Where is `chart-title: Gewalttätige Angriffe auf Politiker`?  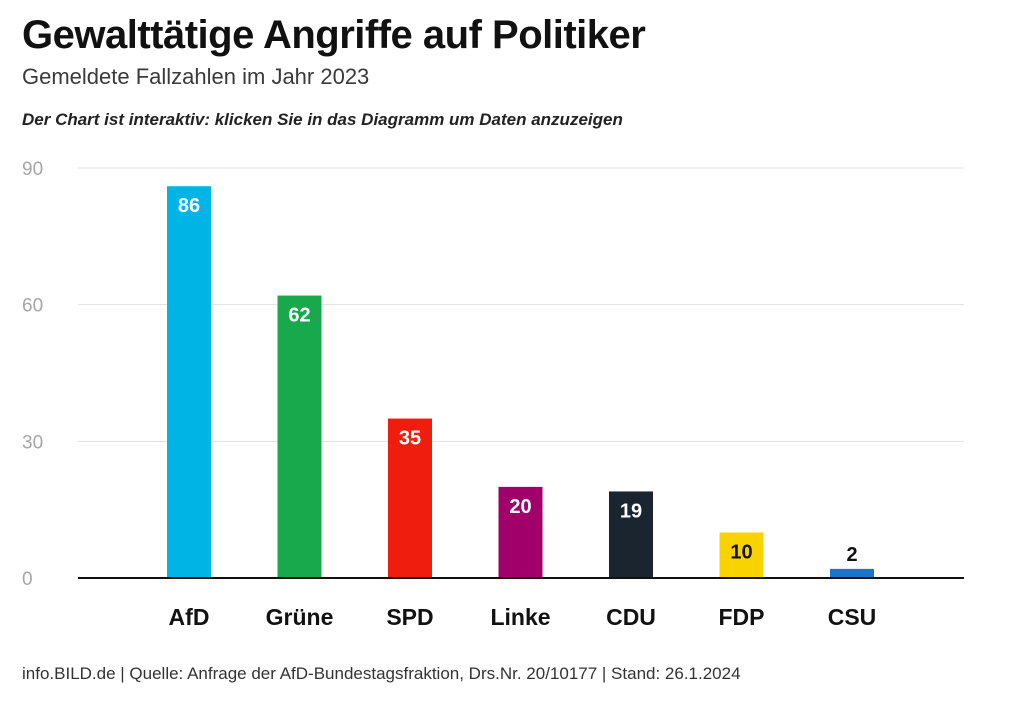 chart-title: Gewalttätige Angriffe auf Politiker is located at coordinates (334, 35).